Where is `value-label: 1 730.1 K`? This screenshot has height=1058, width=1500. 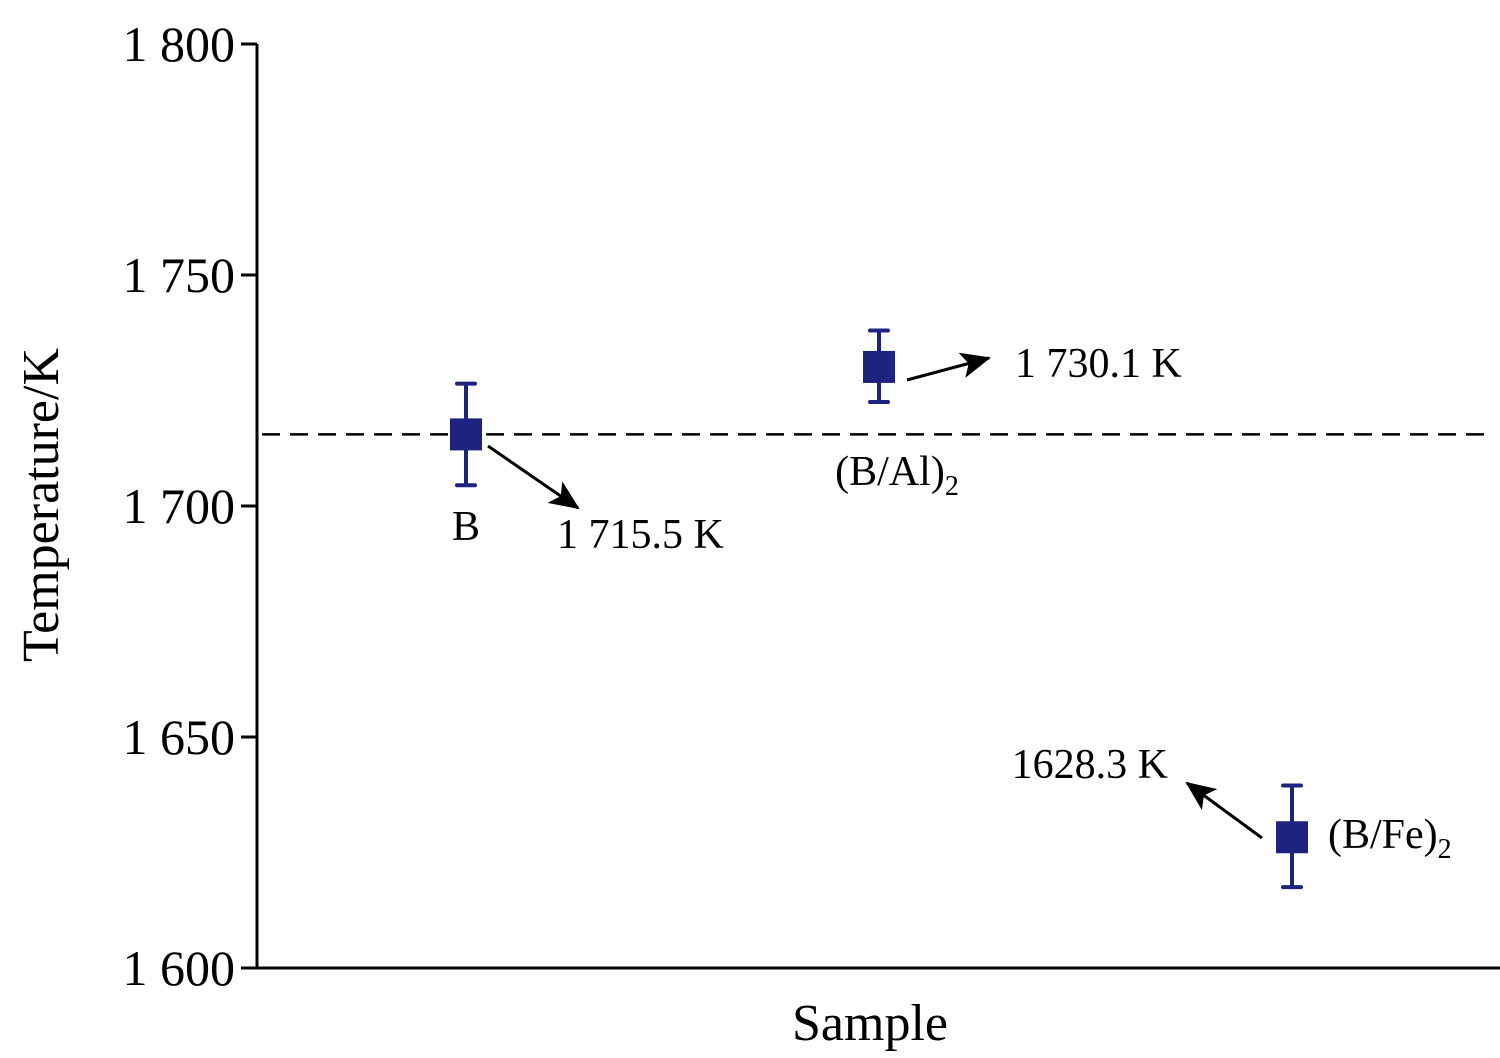
value-label: 1 730.1 K is located at coordinates (1098, 364).